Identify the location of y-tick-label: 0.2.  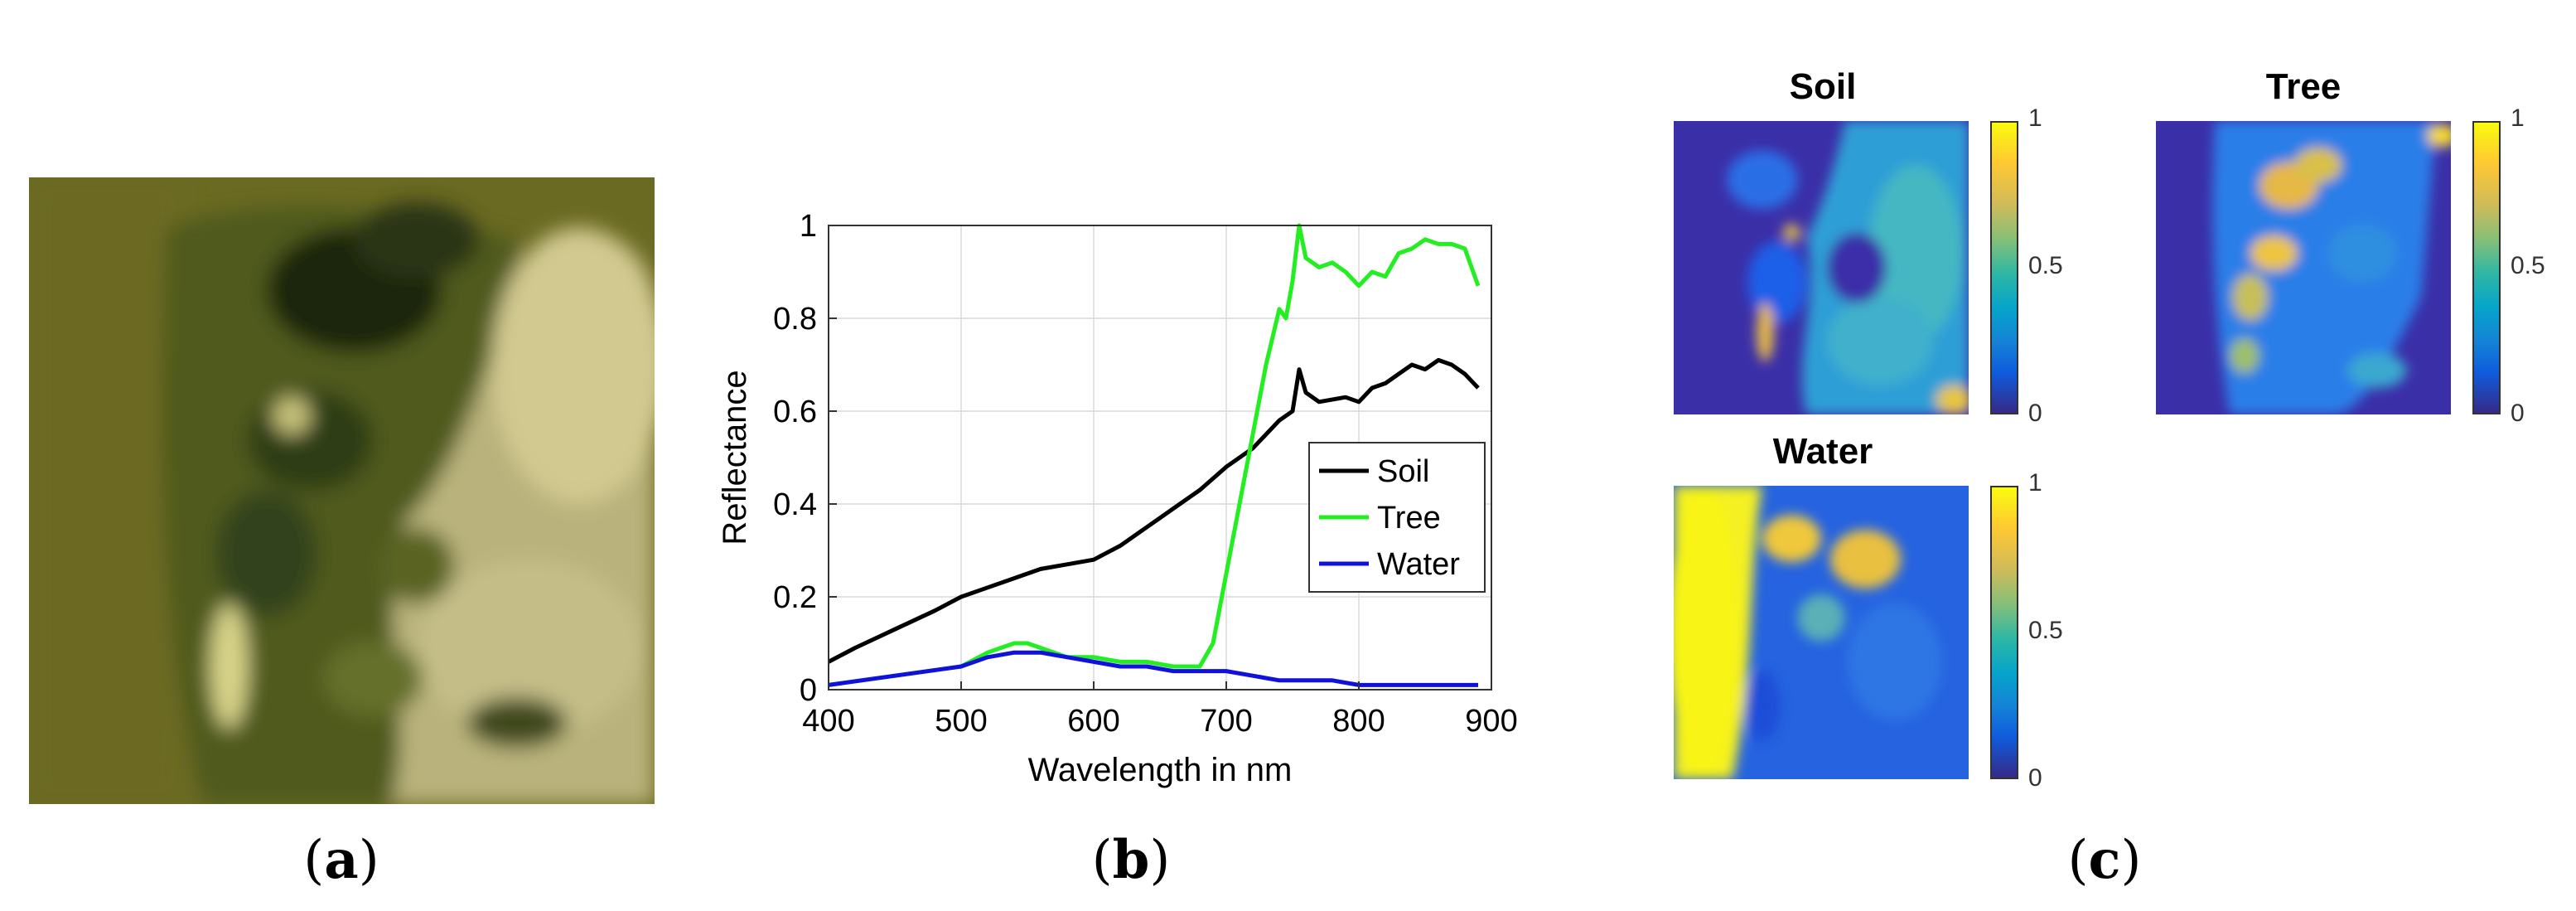
(795, 597).